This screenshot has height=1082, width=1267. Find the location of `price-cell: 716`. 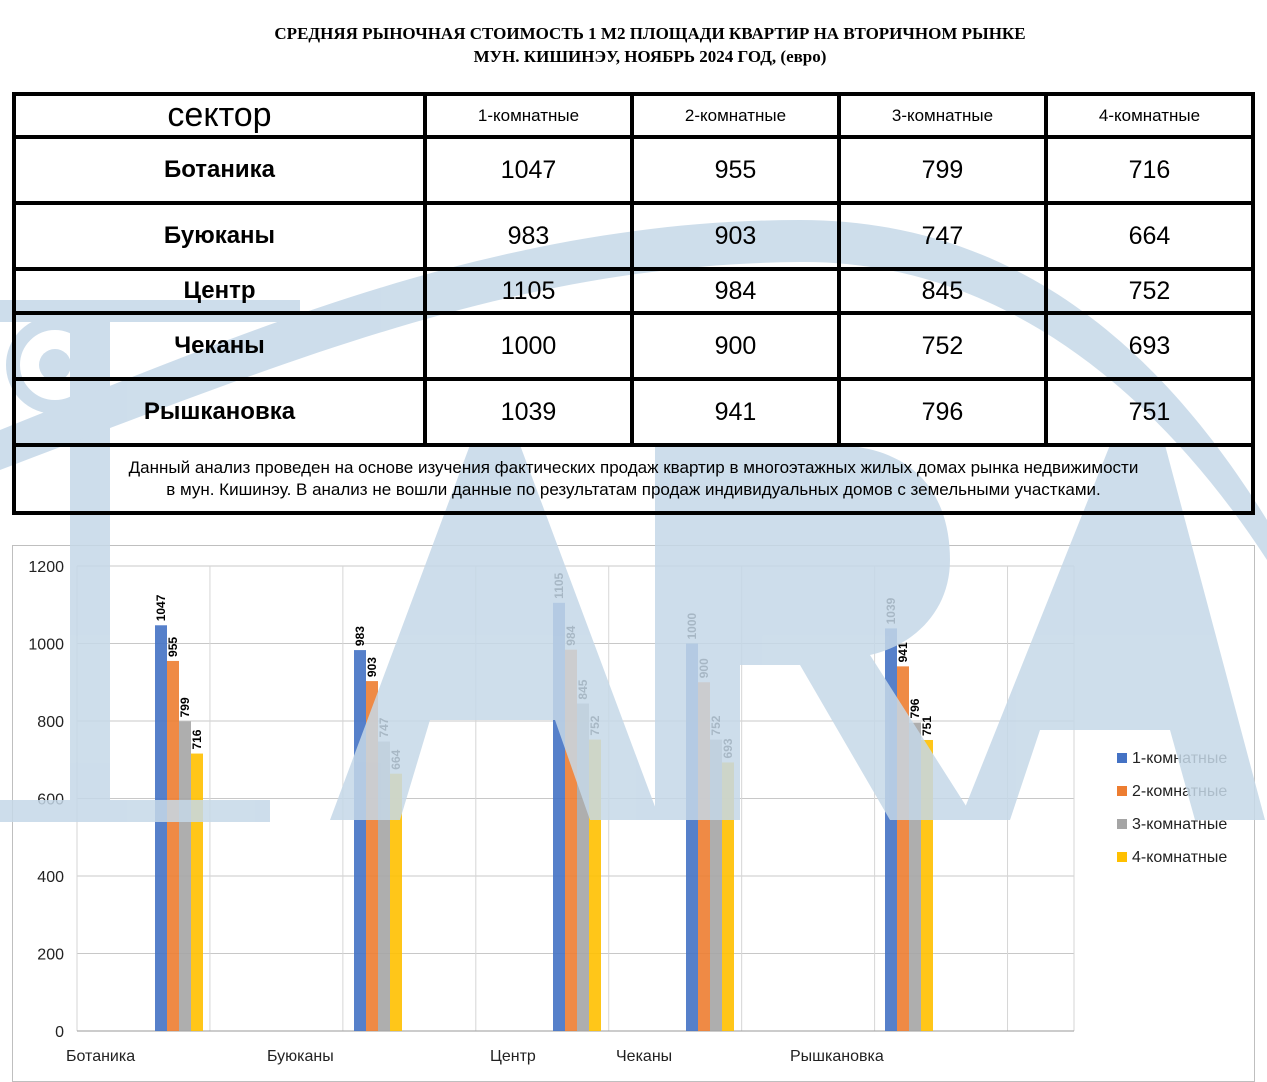

price-cell: 716 is located at coordinates (1149, 170).